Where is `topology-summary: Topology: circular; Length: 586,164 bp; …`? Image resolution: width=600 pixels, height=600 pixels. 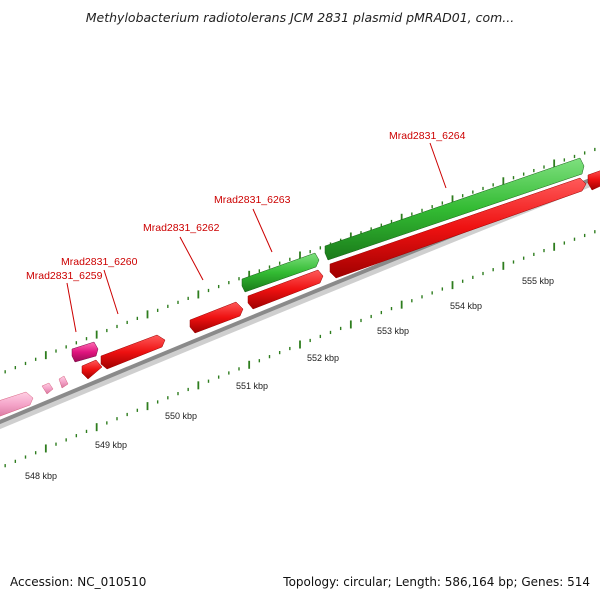
topology-summary: Topology: circular; Length: 586,164 bp; … is located at coordinates (436, 582).